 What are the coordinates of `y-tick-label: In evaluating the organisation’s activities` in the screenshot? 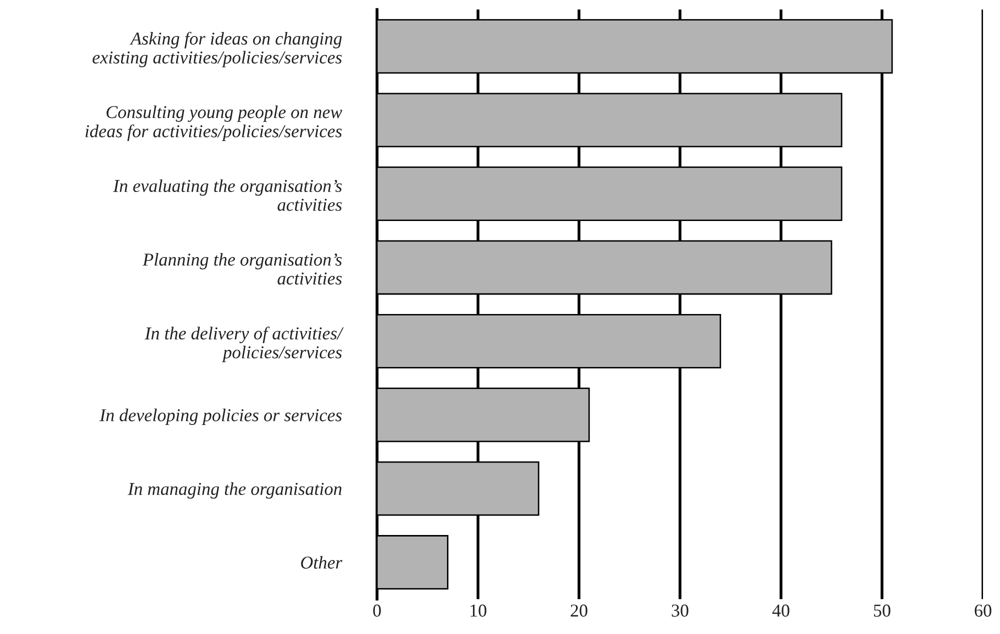 It's located at (227, 195).